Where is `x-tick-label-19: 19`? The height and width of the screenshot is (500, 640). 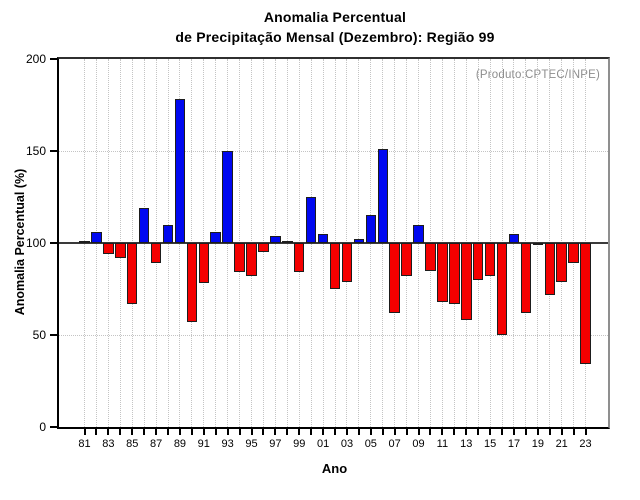 x-tick-label-19: 19 is located at coordinates (537, 444).